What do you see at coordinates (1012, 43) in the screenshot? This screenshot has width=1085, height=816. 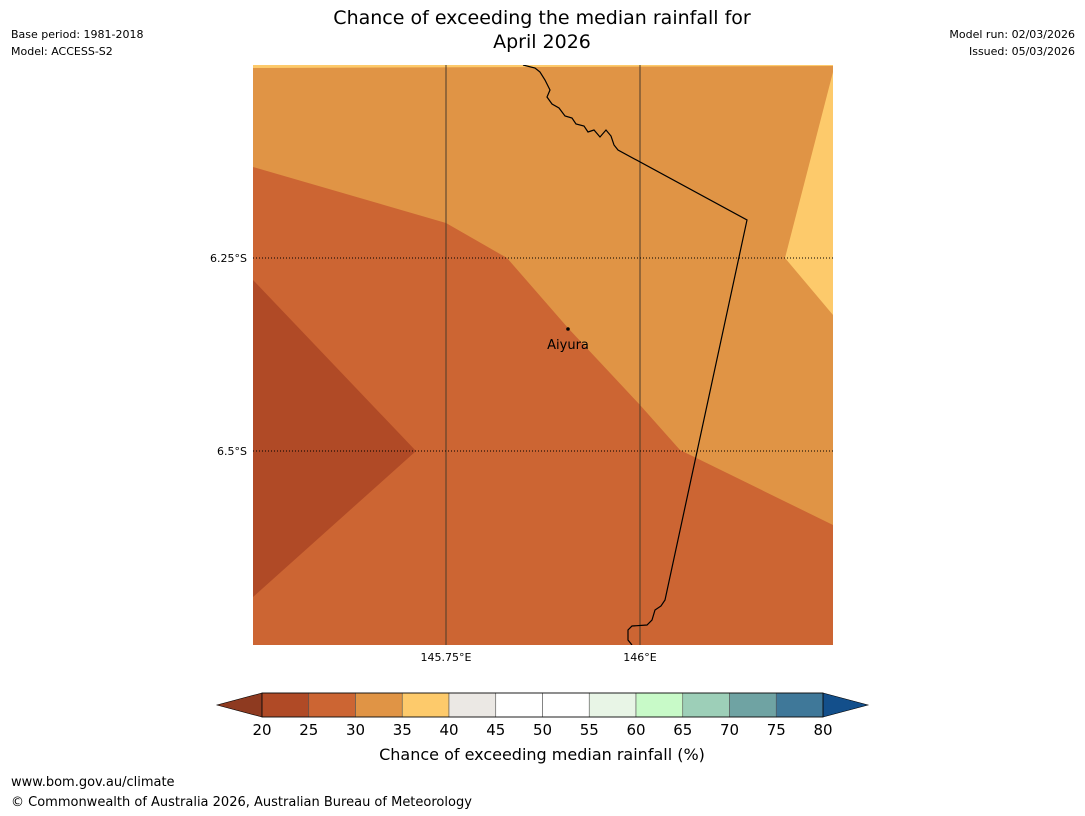 I see `metadata-right: Model run: 02/03/2026 Issued: 05/03/2026` at bounding box center [1012, 43].